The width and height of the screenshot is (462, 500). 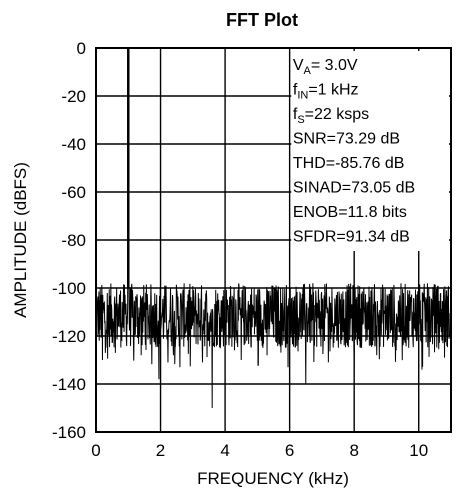 What do you see at coordinates (354, 188) in the screenshot?
I see `annotation-line: SINAD=73.05 dB` at bounding box center [354, 188].